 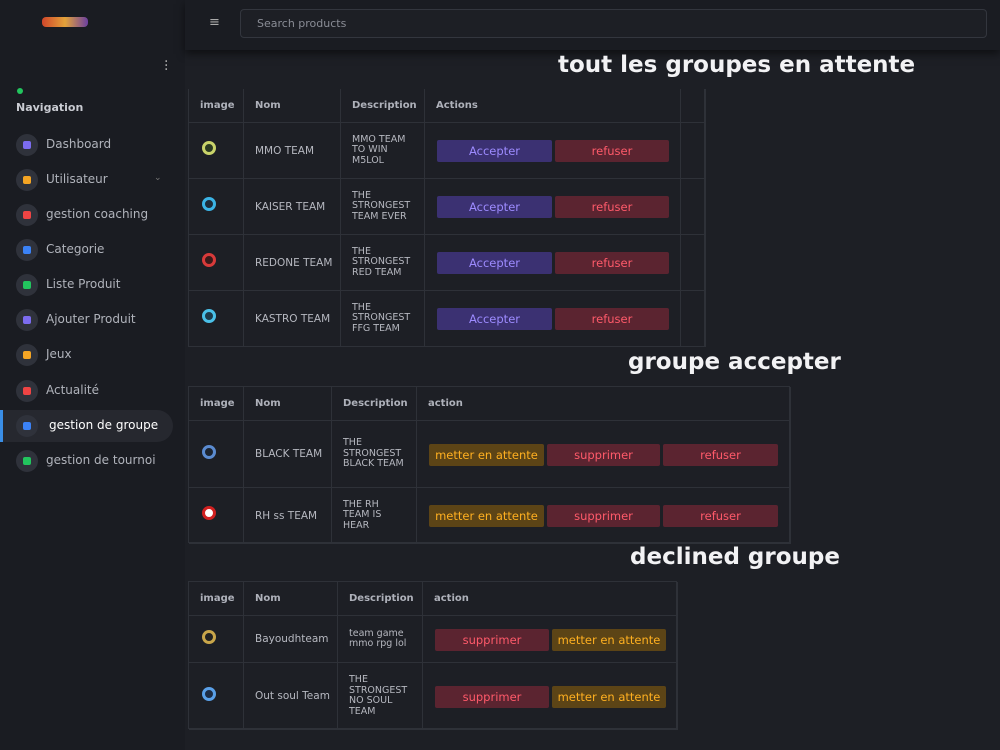 I want to click on status-dot, so click(x=20, y=91).